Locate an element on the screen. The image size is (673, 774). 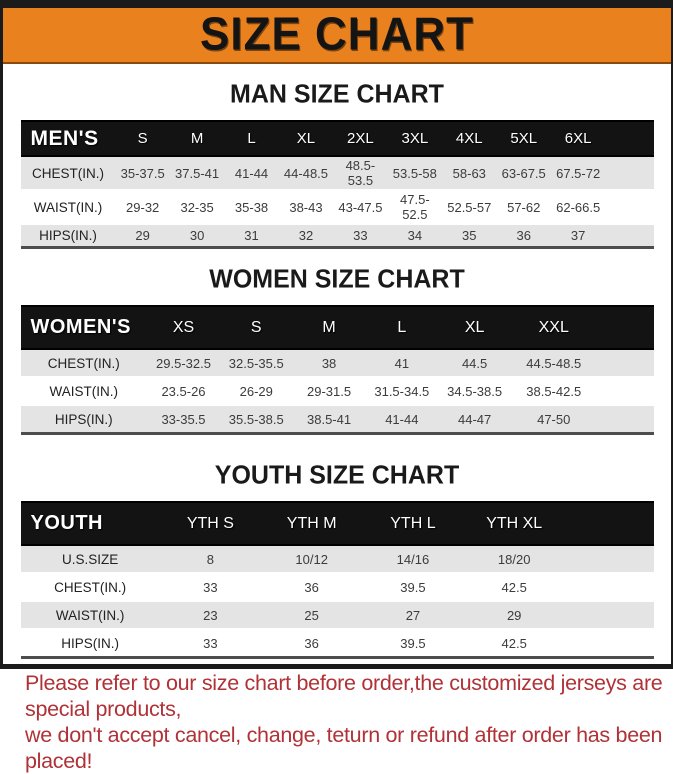
measurement-cell: 44.5 is located at coordinates (474, 362).